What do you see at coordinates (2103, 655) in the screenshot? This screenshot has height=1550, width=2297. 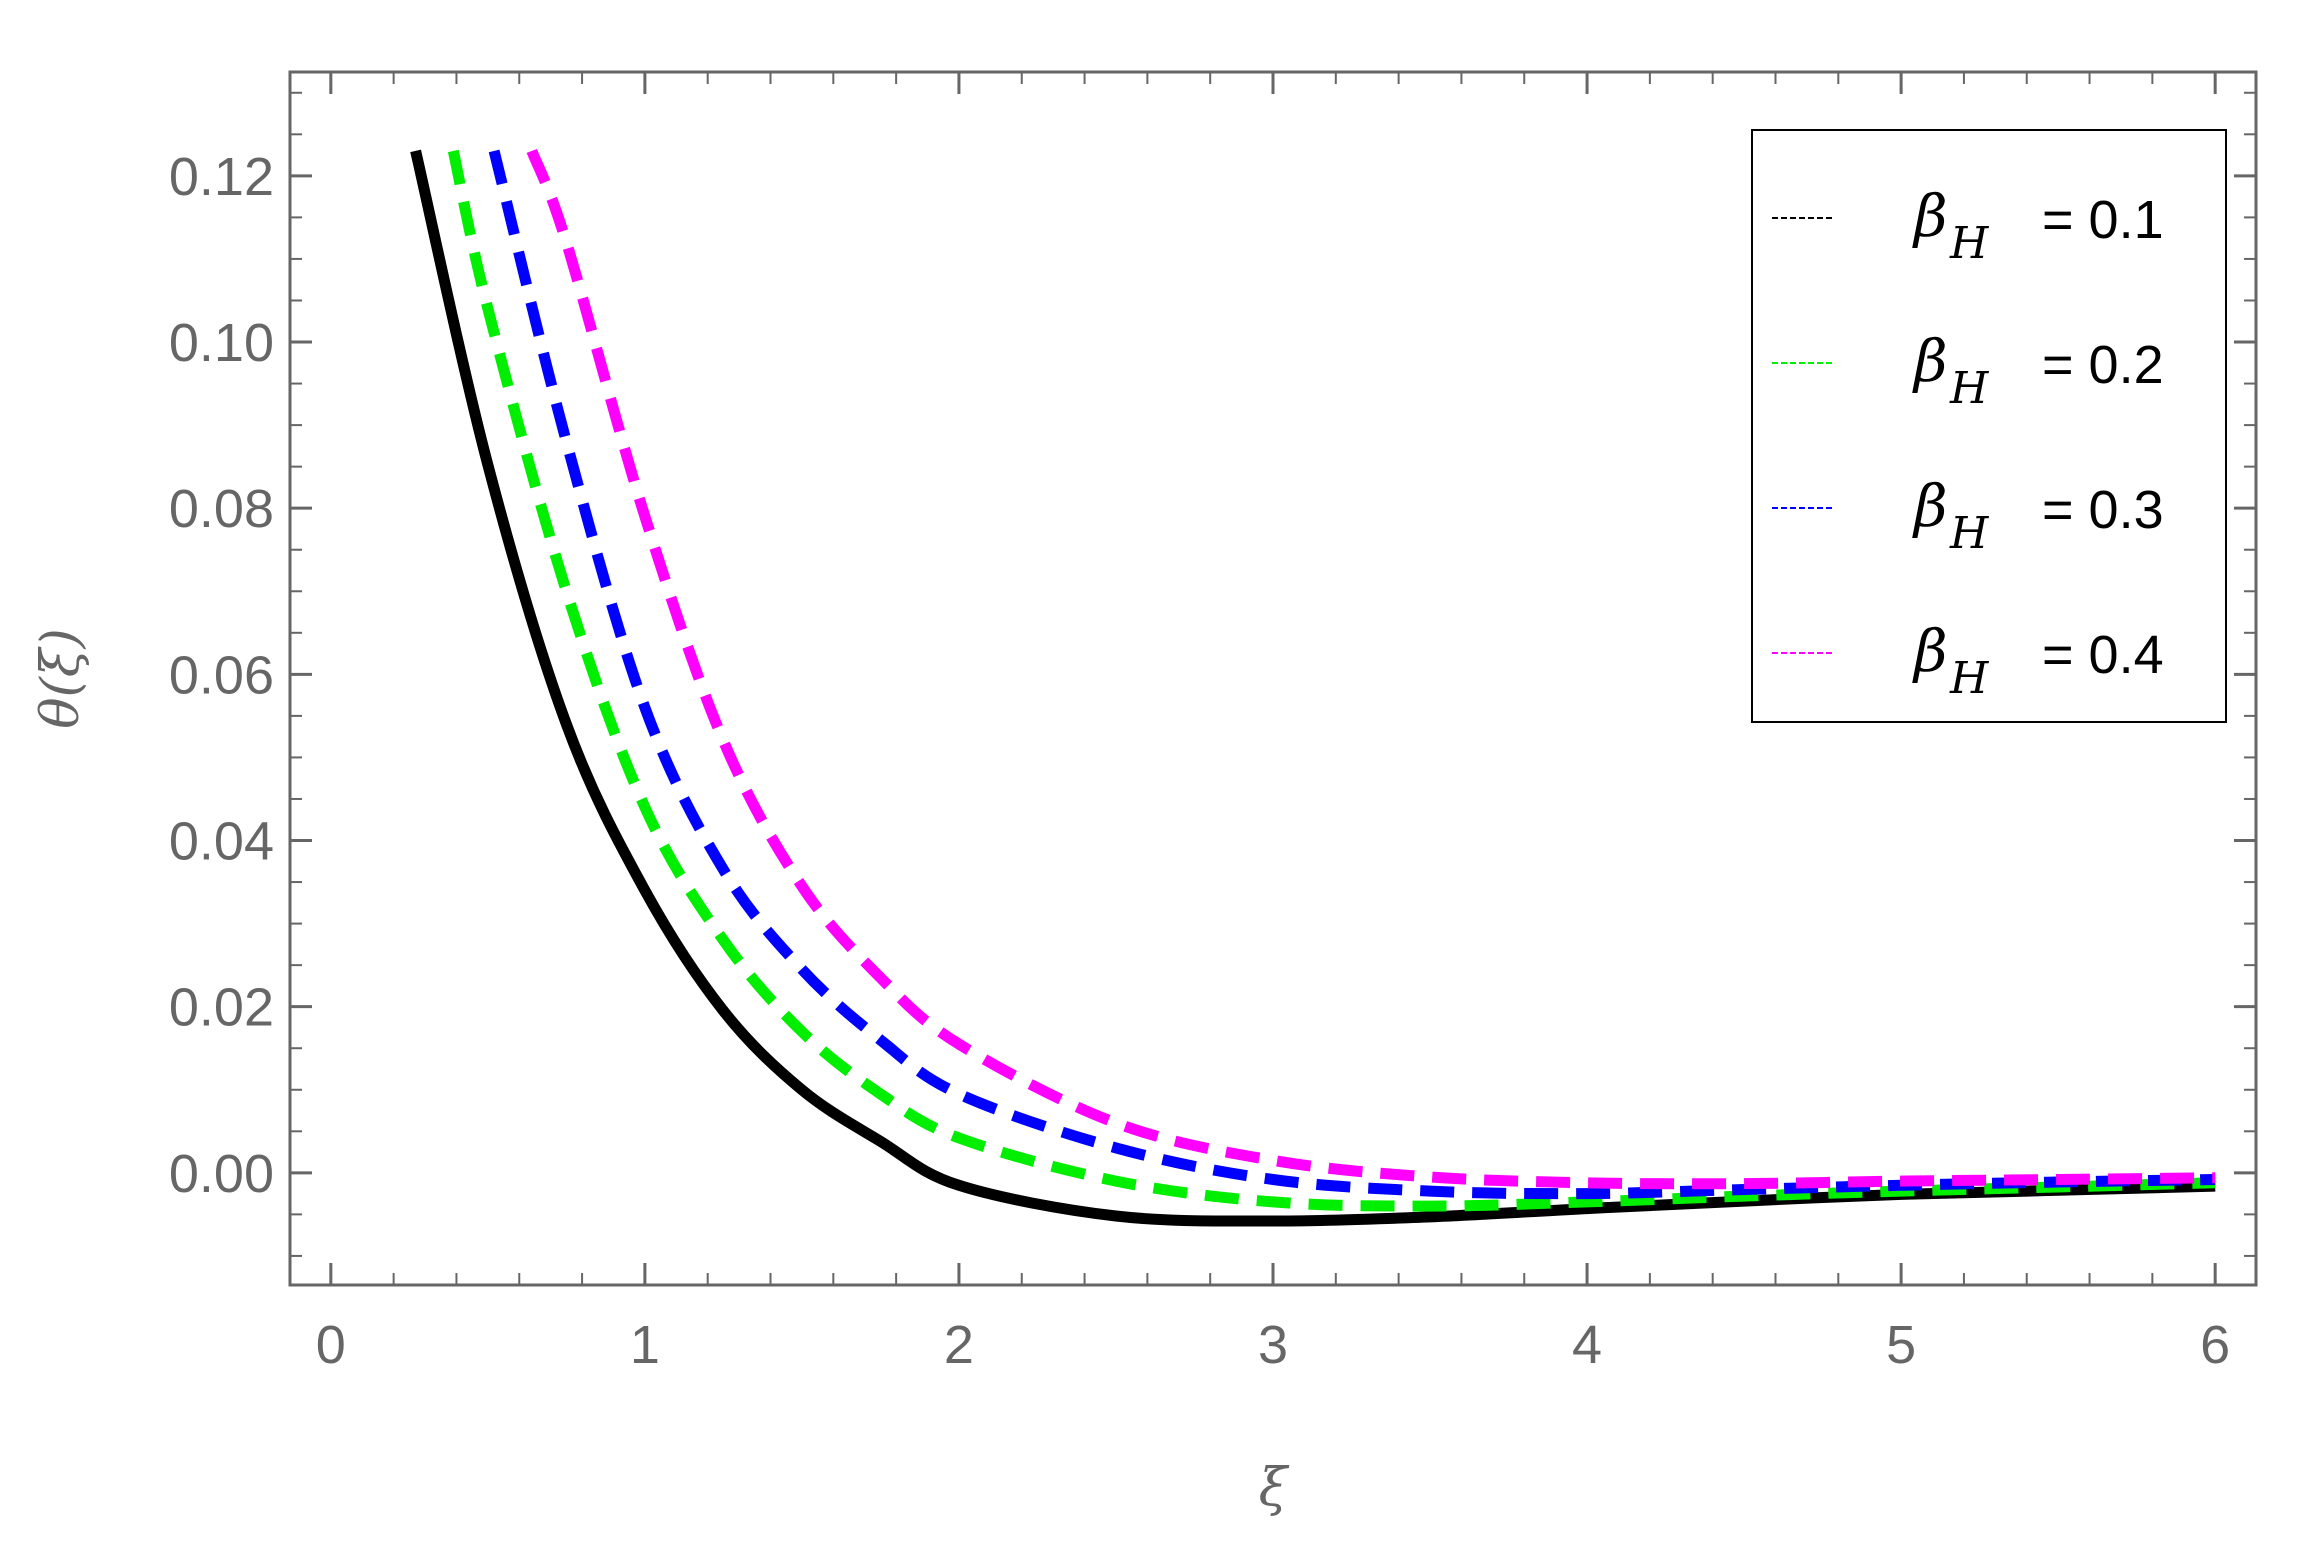 I see `legend-value: = 0.4` at bounding box center [2103, 655].